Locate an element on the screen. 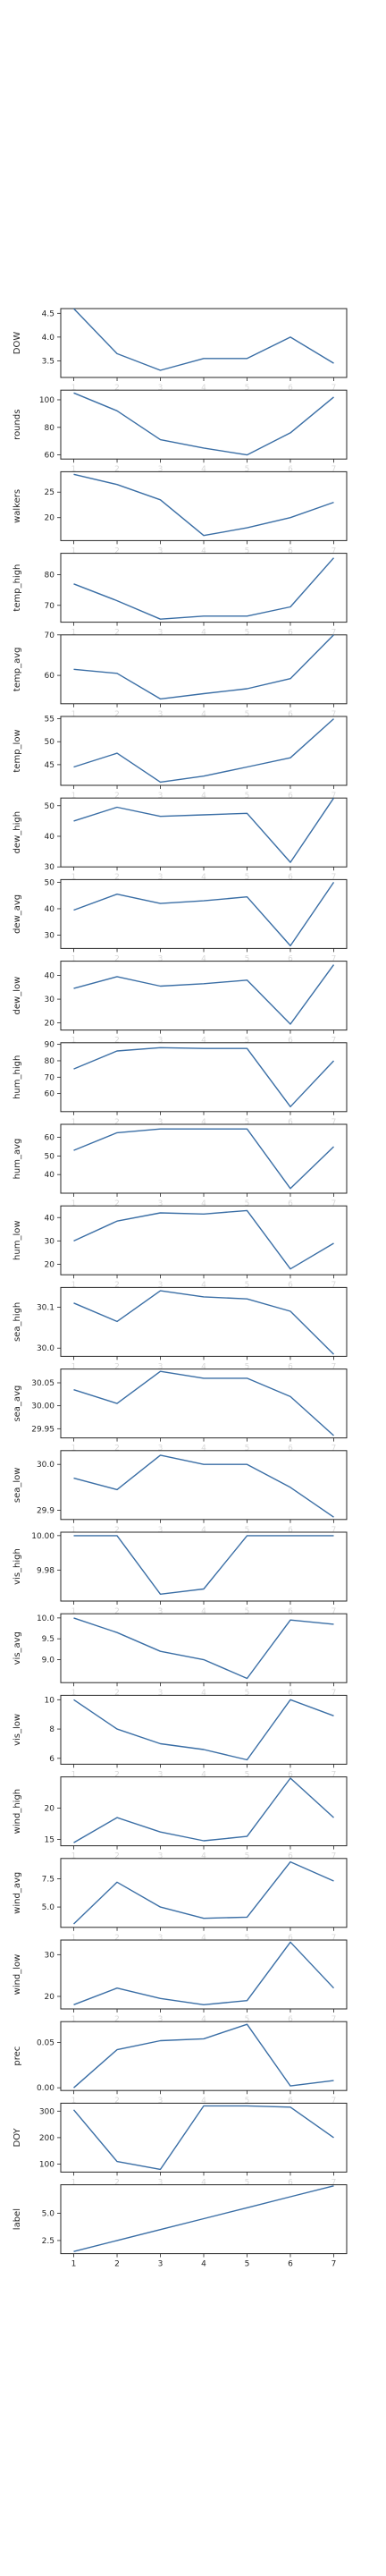 The image size is (386, 2576). subplot-wind_high: 1 2 3 4 5 6 7 15 20 wind_high is located at coordinates (180, 1818).